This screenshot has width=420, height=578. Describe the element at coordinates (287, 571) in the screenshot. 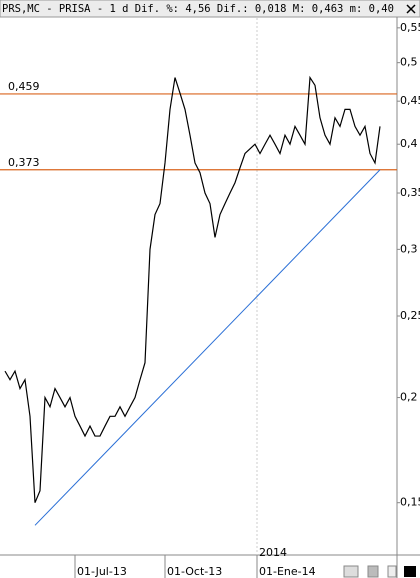

I see `x-tick-label: 01-Ene-14` at that location.